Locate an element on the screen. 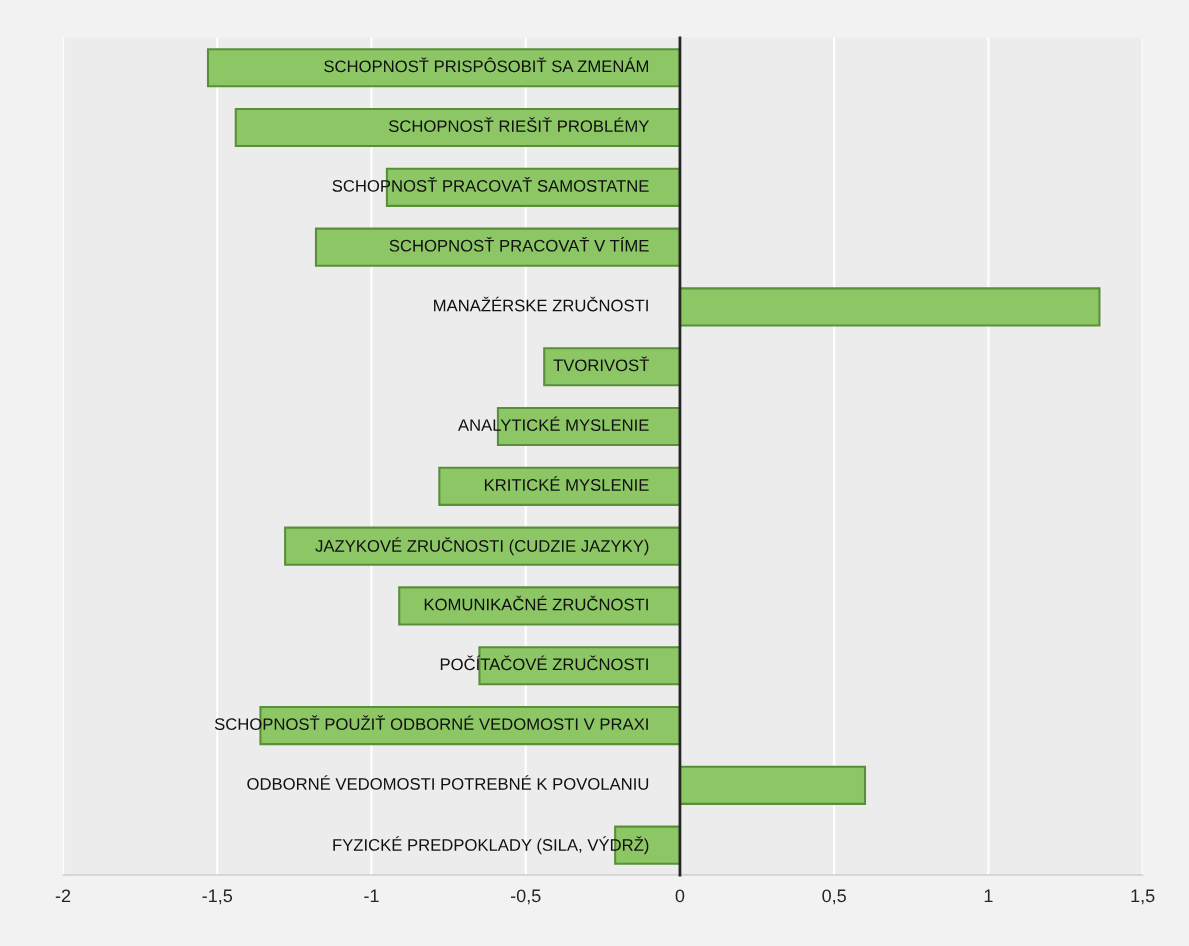 This screenshot has height=946, width=1189. y-tick-label: SCHOPNOSŤ PRACOVAŤ V TÍME is located at coordinates (519, 244).